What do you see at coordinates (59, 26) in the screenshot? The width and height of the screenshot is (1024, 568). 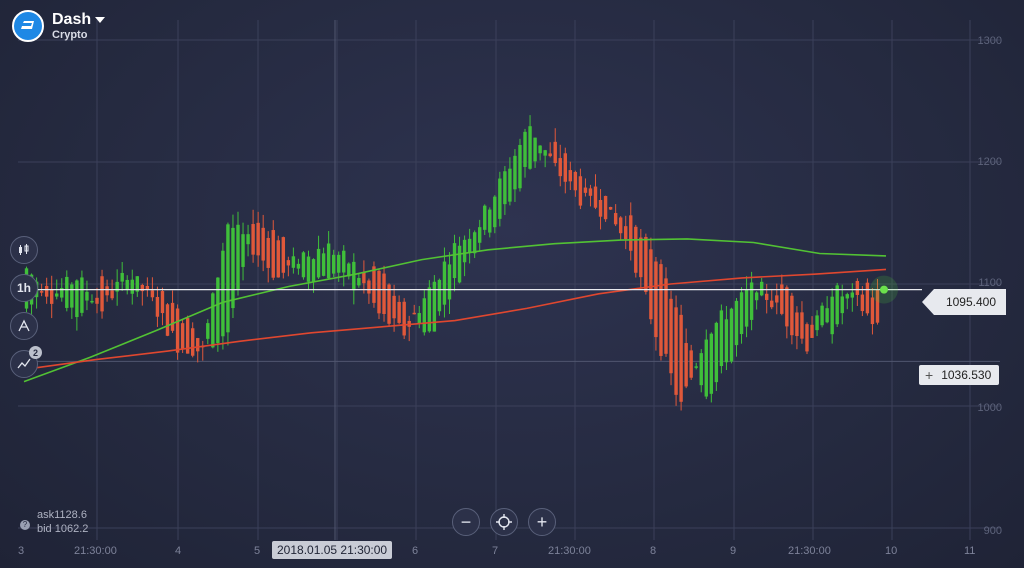 I see `asset-selector: Dash Crypto` at bounding box center [59, 26].